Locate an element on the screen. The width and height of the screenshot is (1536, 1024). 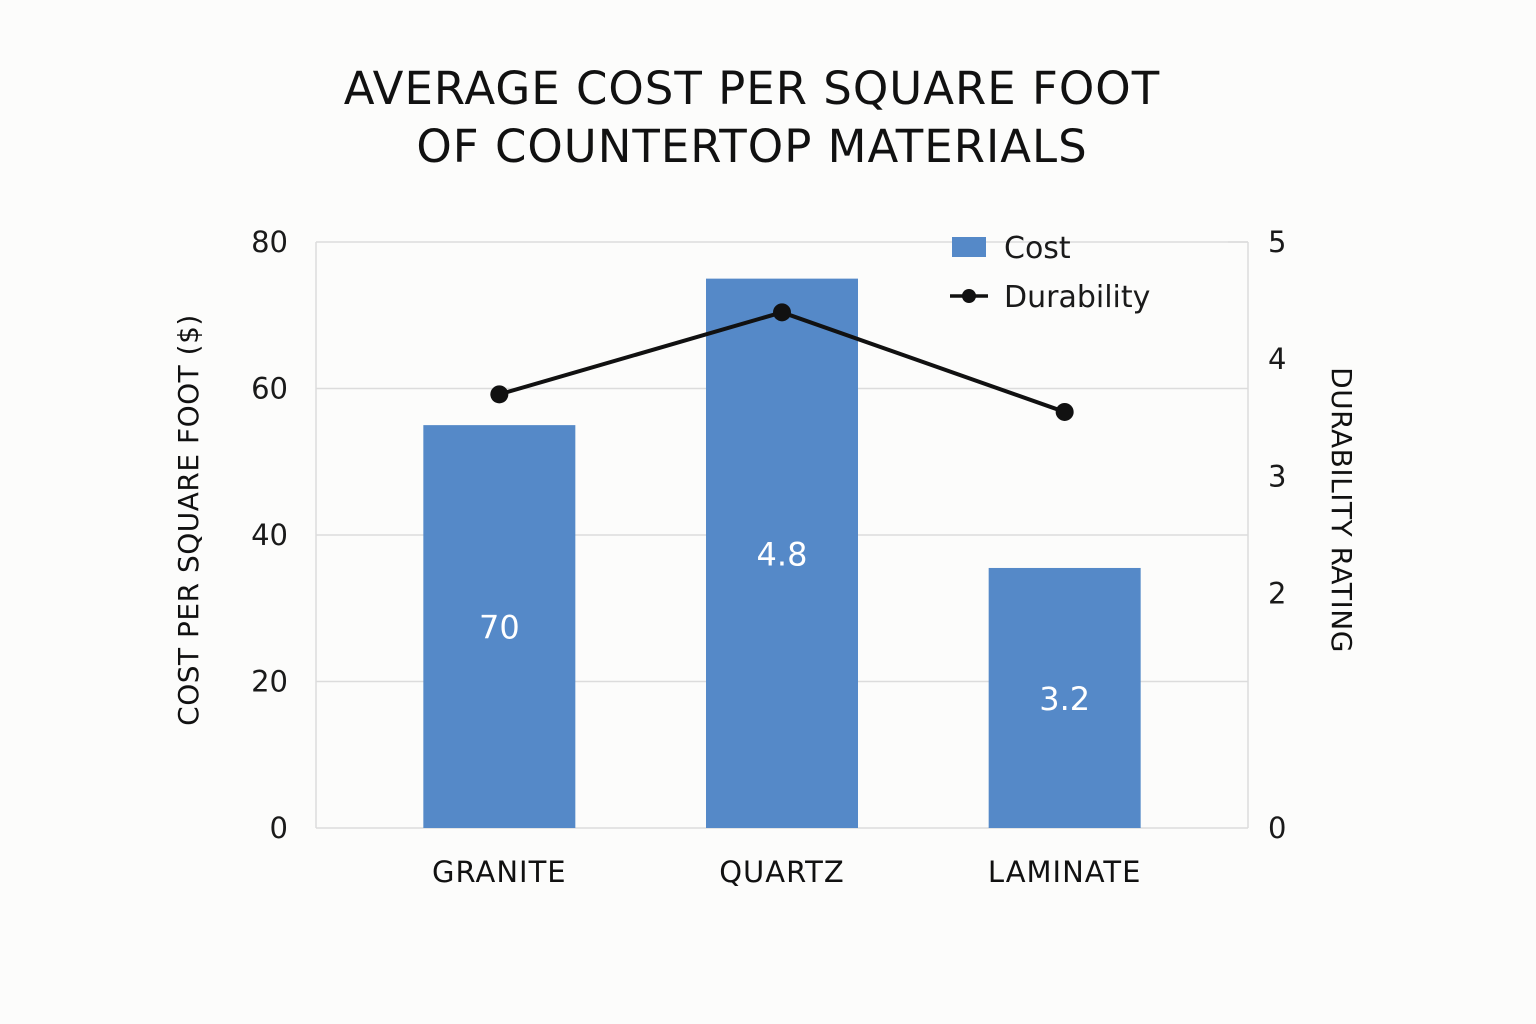
y2-tick-label-3: 4 is located at coordinates (1277, 359).